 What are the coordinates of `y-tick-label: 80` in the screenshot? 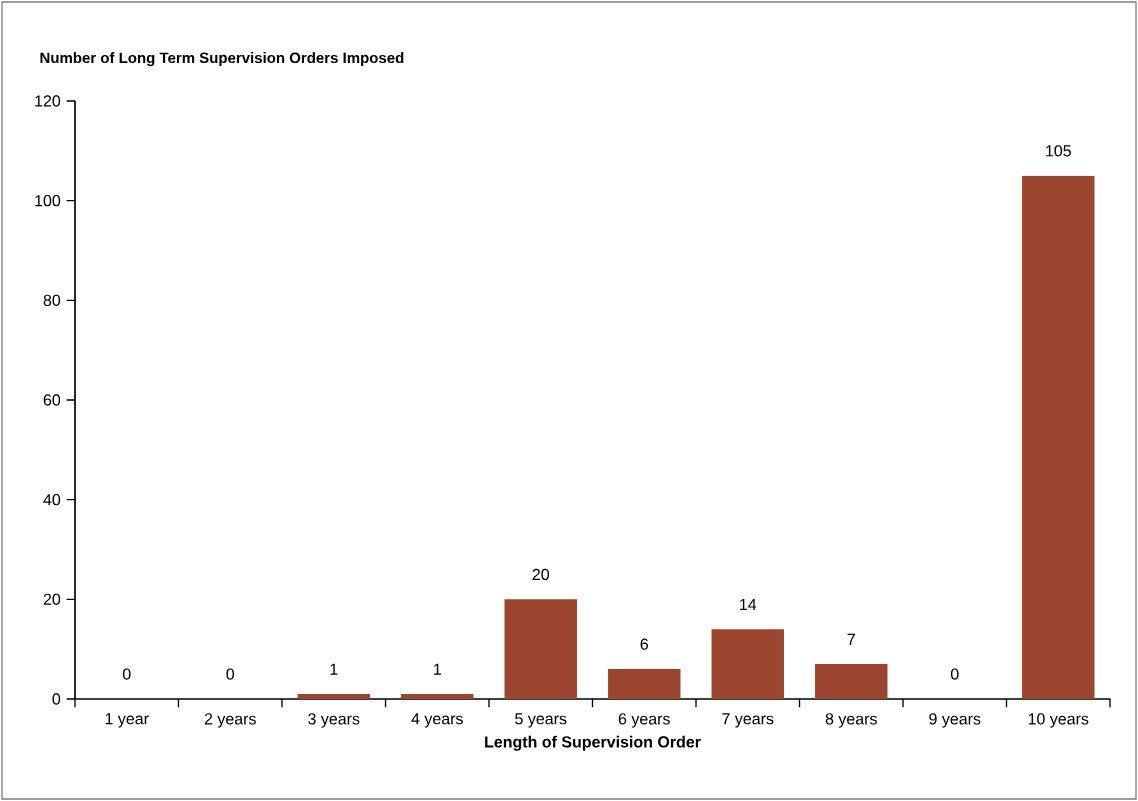 It's located at (52, 300).